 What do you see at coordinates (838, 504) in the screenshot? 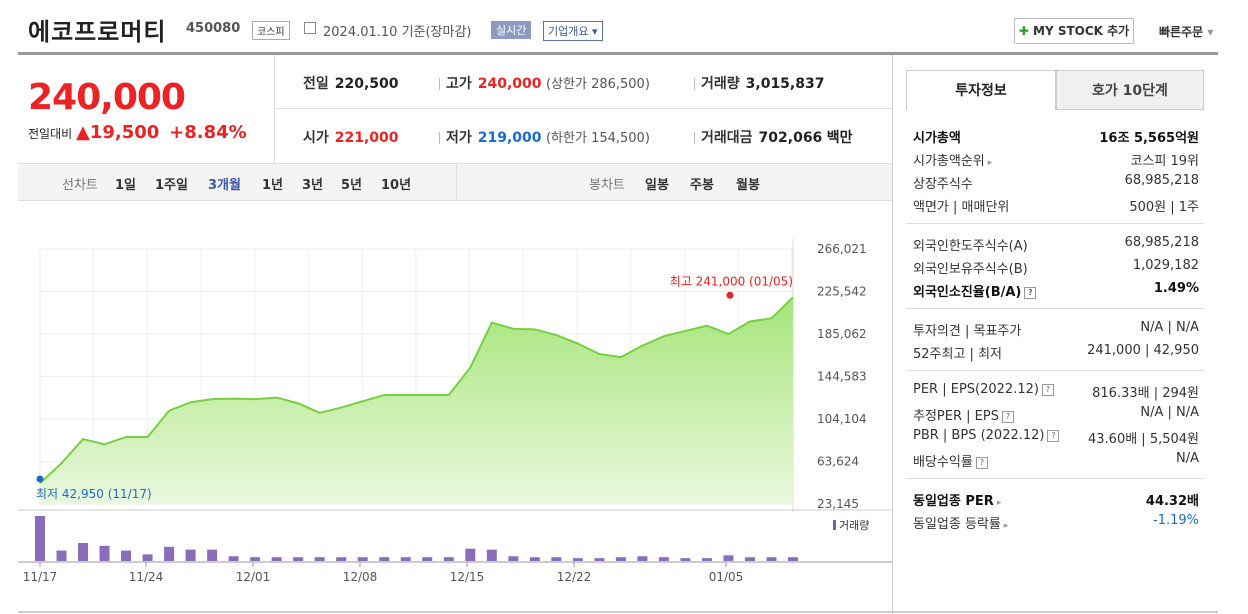
I see `y-tick-label: 23,145` at bounding box center [838, 504].